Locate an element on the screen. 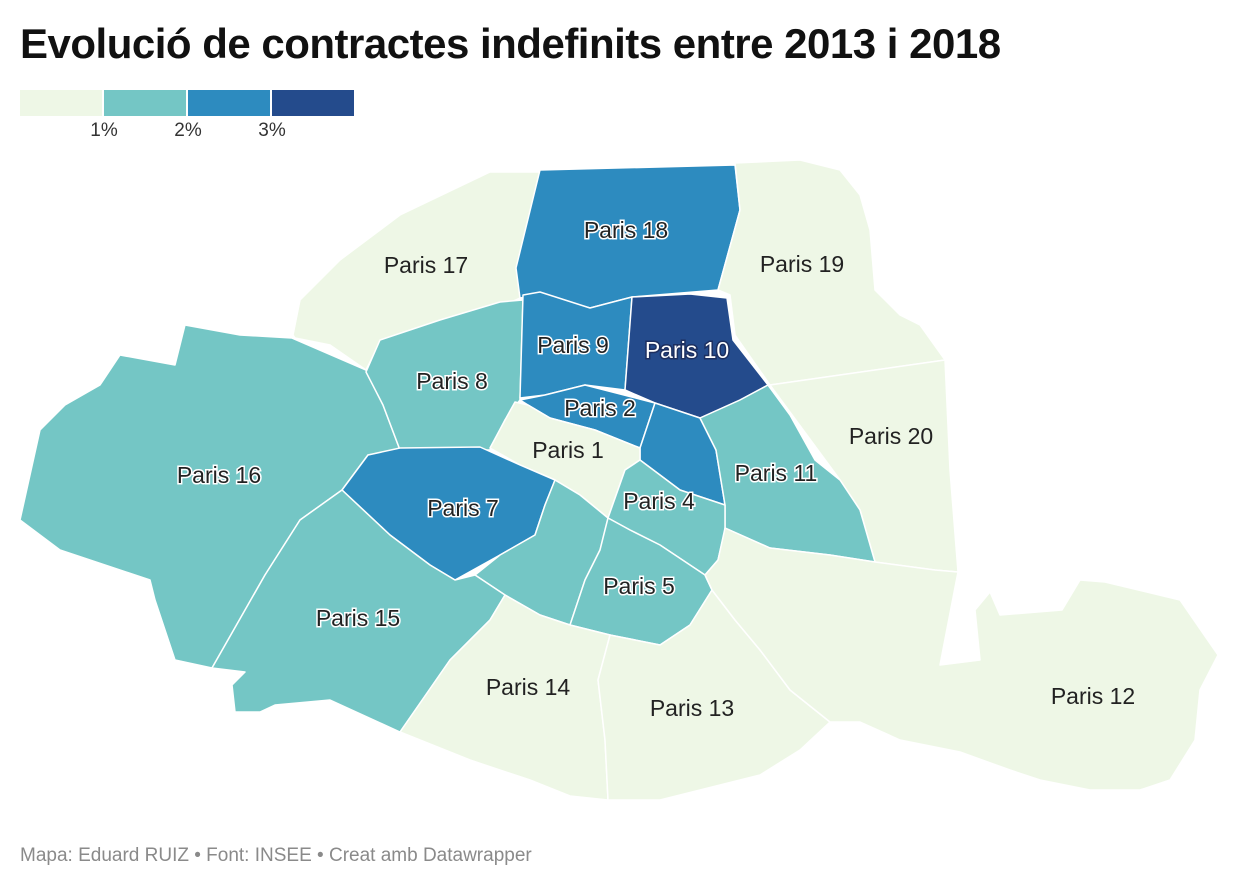  label-paris-17: Paris 17 is located at coordinates (426, 265).